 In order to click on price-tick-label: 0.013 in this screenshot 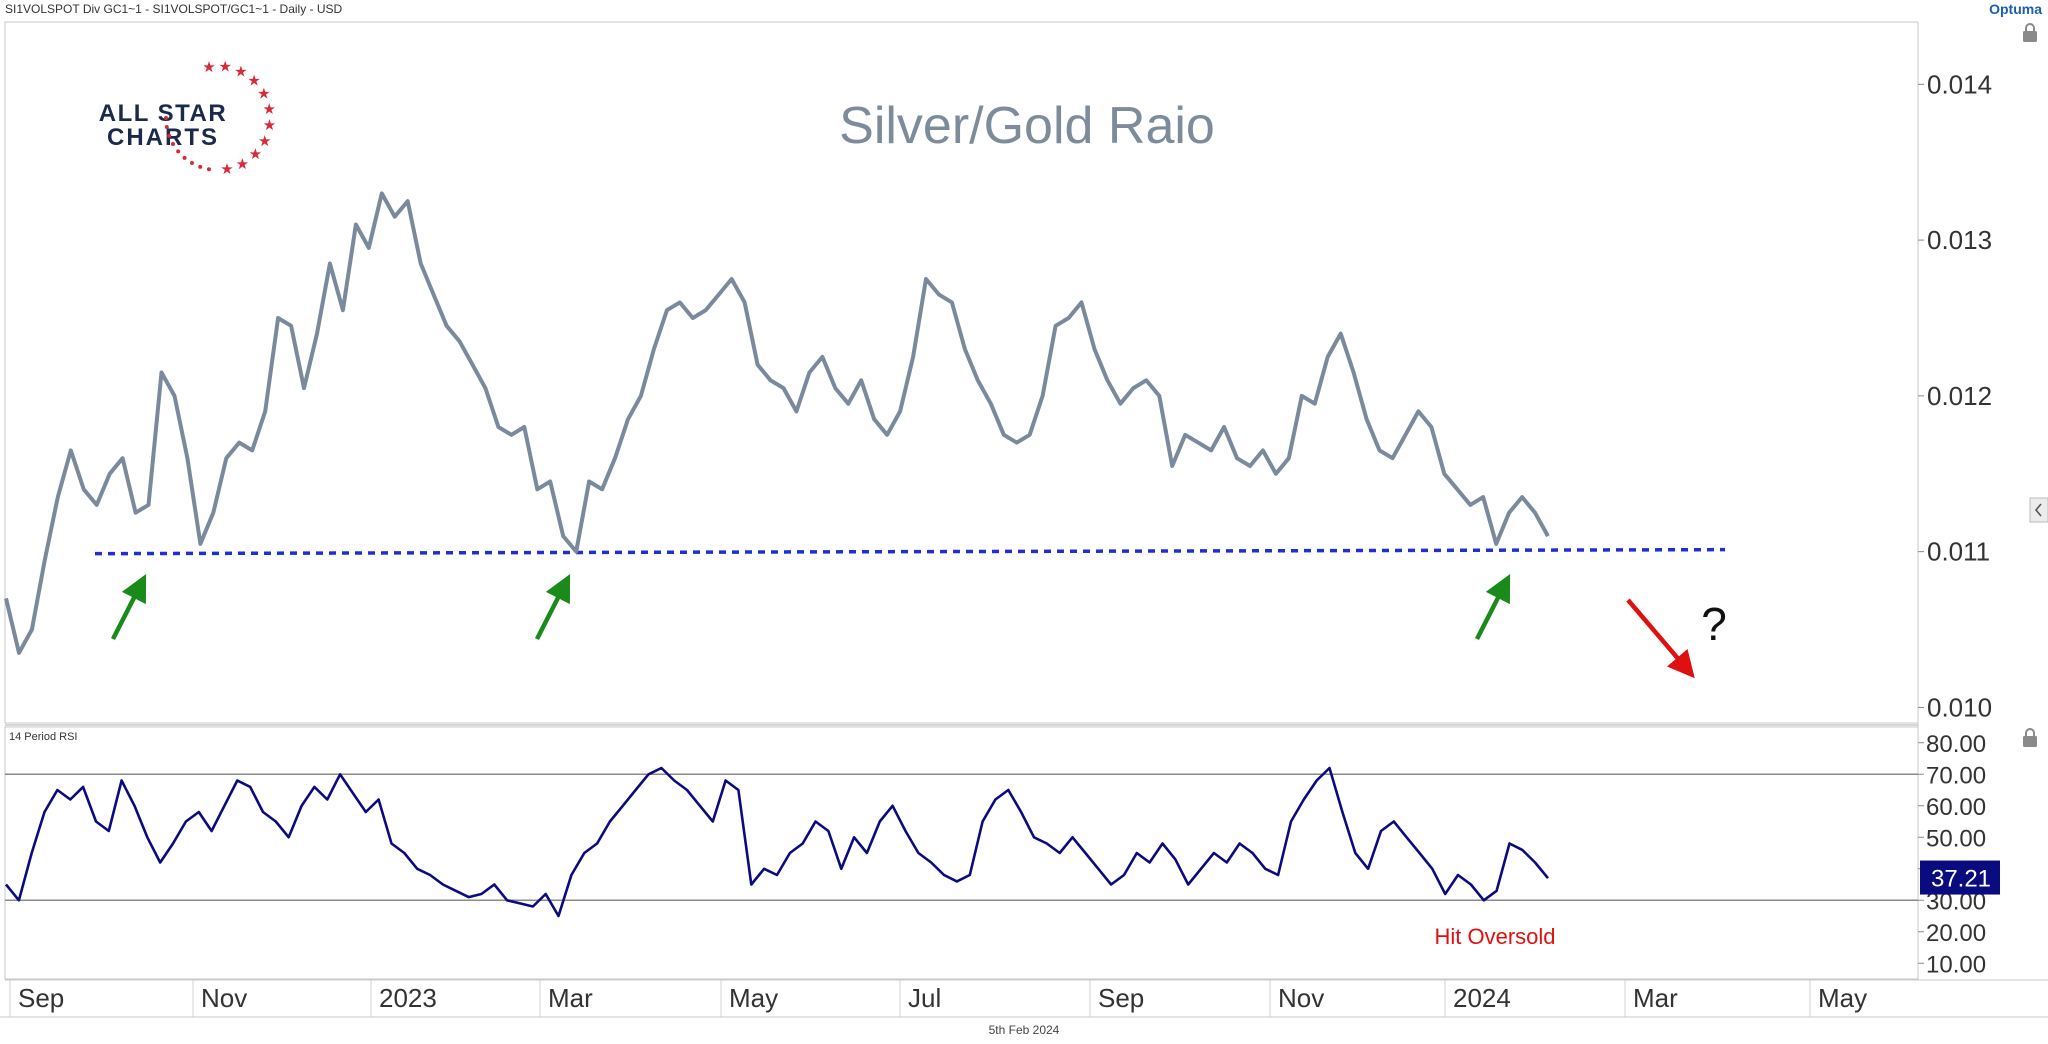, I will do `click(1959, 240)`.